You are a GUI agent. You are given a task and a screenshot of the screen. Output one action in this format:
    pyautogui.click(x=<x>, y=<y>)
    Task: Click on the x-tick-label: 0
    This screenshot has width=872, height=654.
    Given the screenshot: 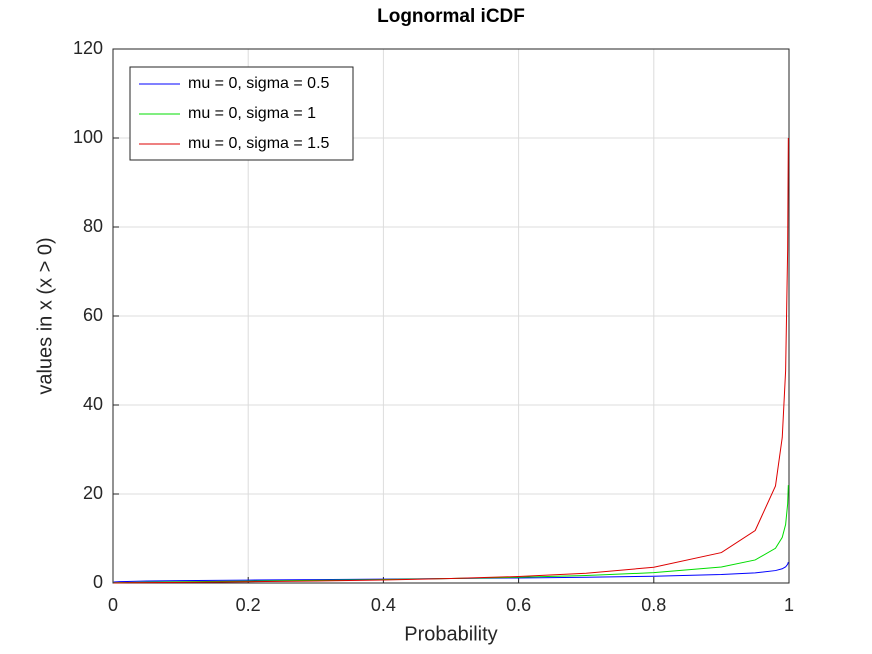 What is the action you would take?
    pyautogui.click(x=113, y=605)
    